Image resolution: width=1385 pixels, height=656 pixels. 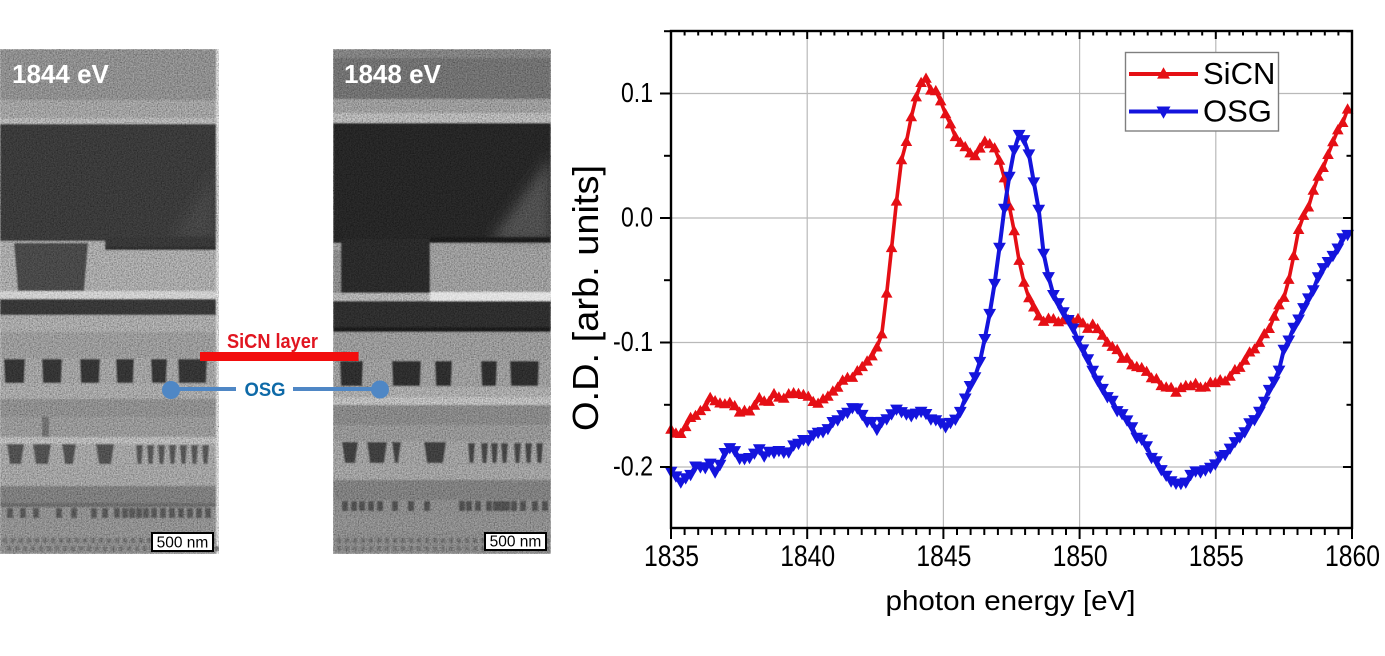 What do you see at coordinates (1239, 73) in the screenshot?
I see `svg-text: SiCN` at bounding box center [1239, 73].